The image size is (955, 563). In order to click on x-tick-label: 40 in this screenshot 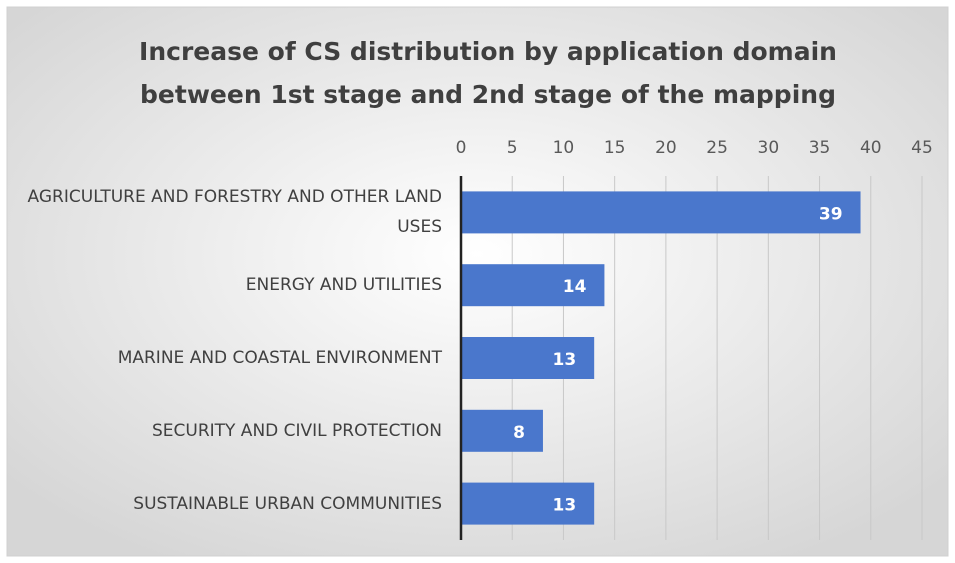, I will do `click(871, 148)`.